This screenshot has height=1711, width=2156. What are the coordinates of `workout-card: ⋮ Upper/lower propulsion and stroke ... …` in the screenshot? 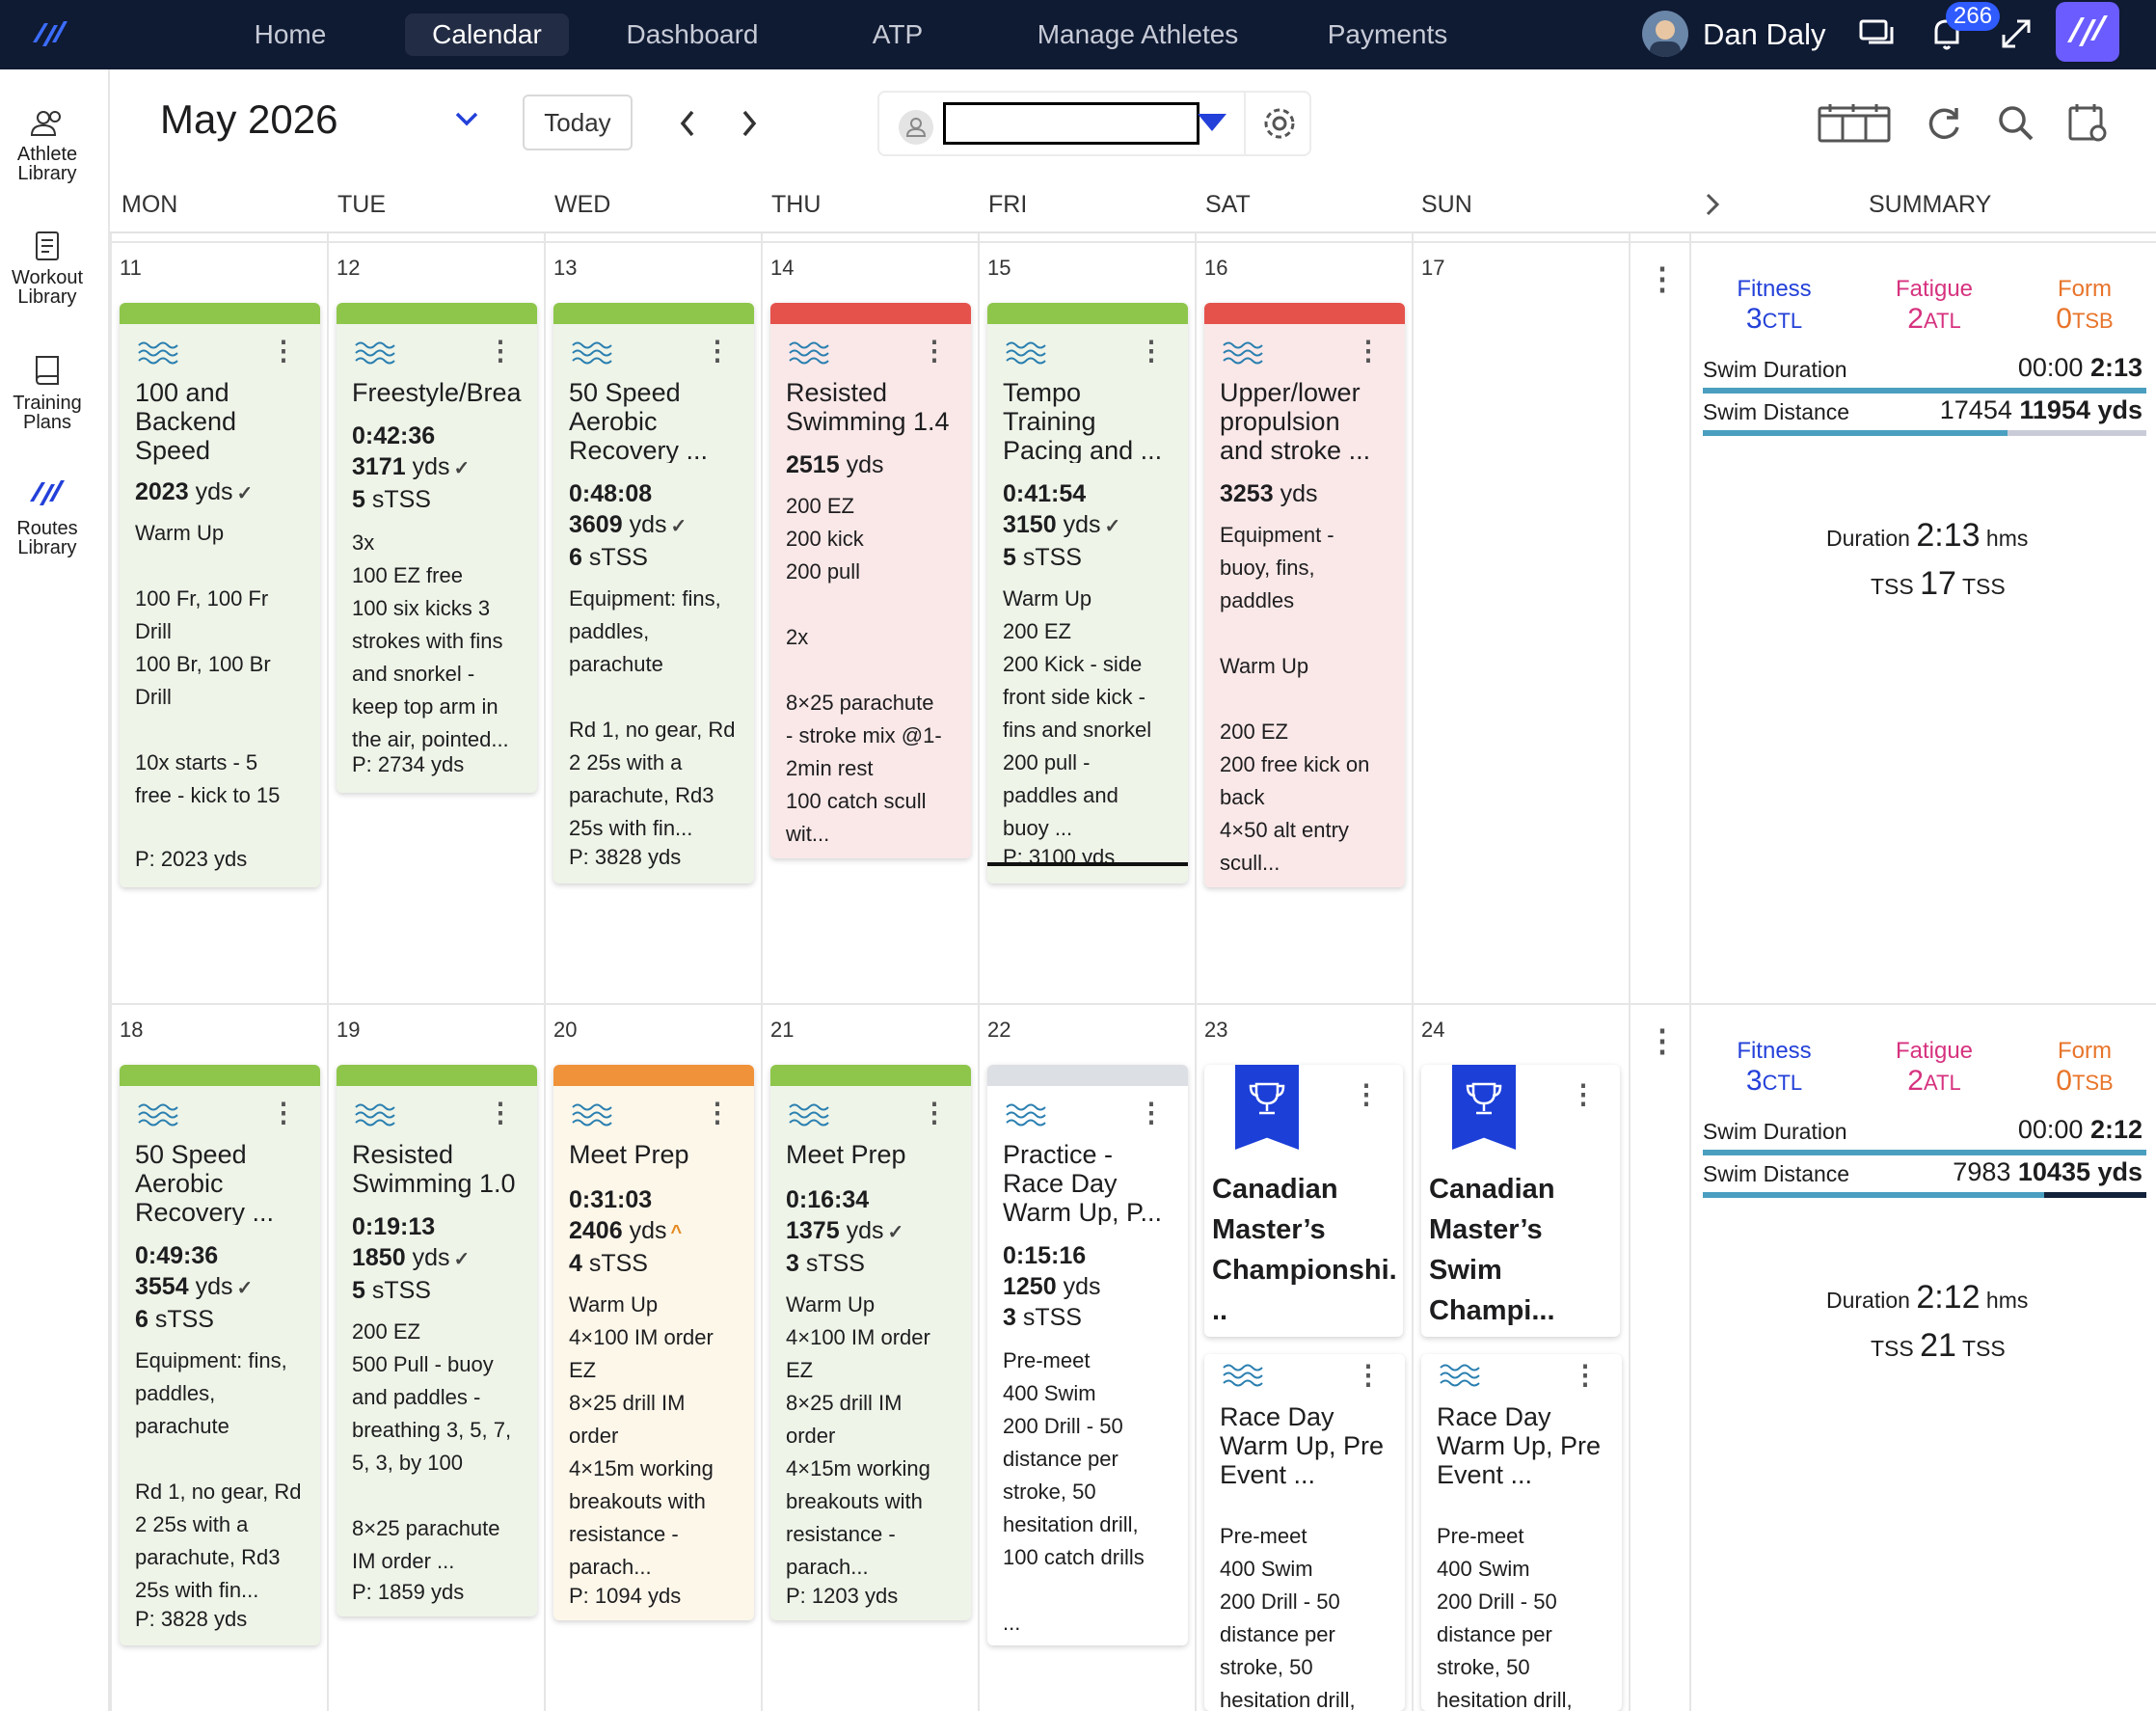 It's located at (1304, 595).